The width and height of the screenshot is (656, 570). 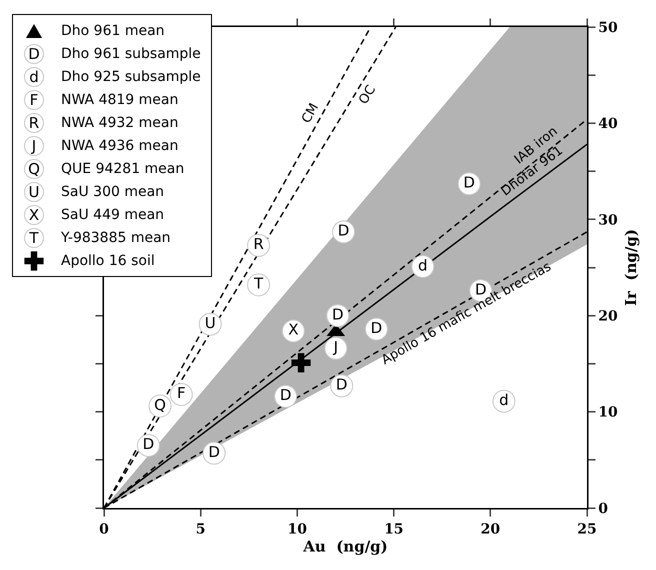 I want to click on legend-label: Dho 925 subsample, so click(x=131, y=76).